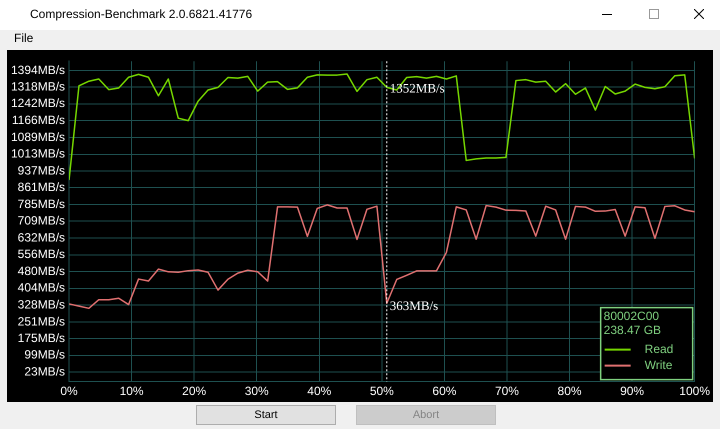 This screenshot has width=720, height=429. What do you see at coordinates (633, 329) in the screenshot?
I see `annotation: 238.47 GB` at bounding box center [633, 329].